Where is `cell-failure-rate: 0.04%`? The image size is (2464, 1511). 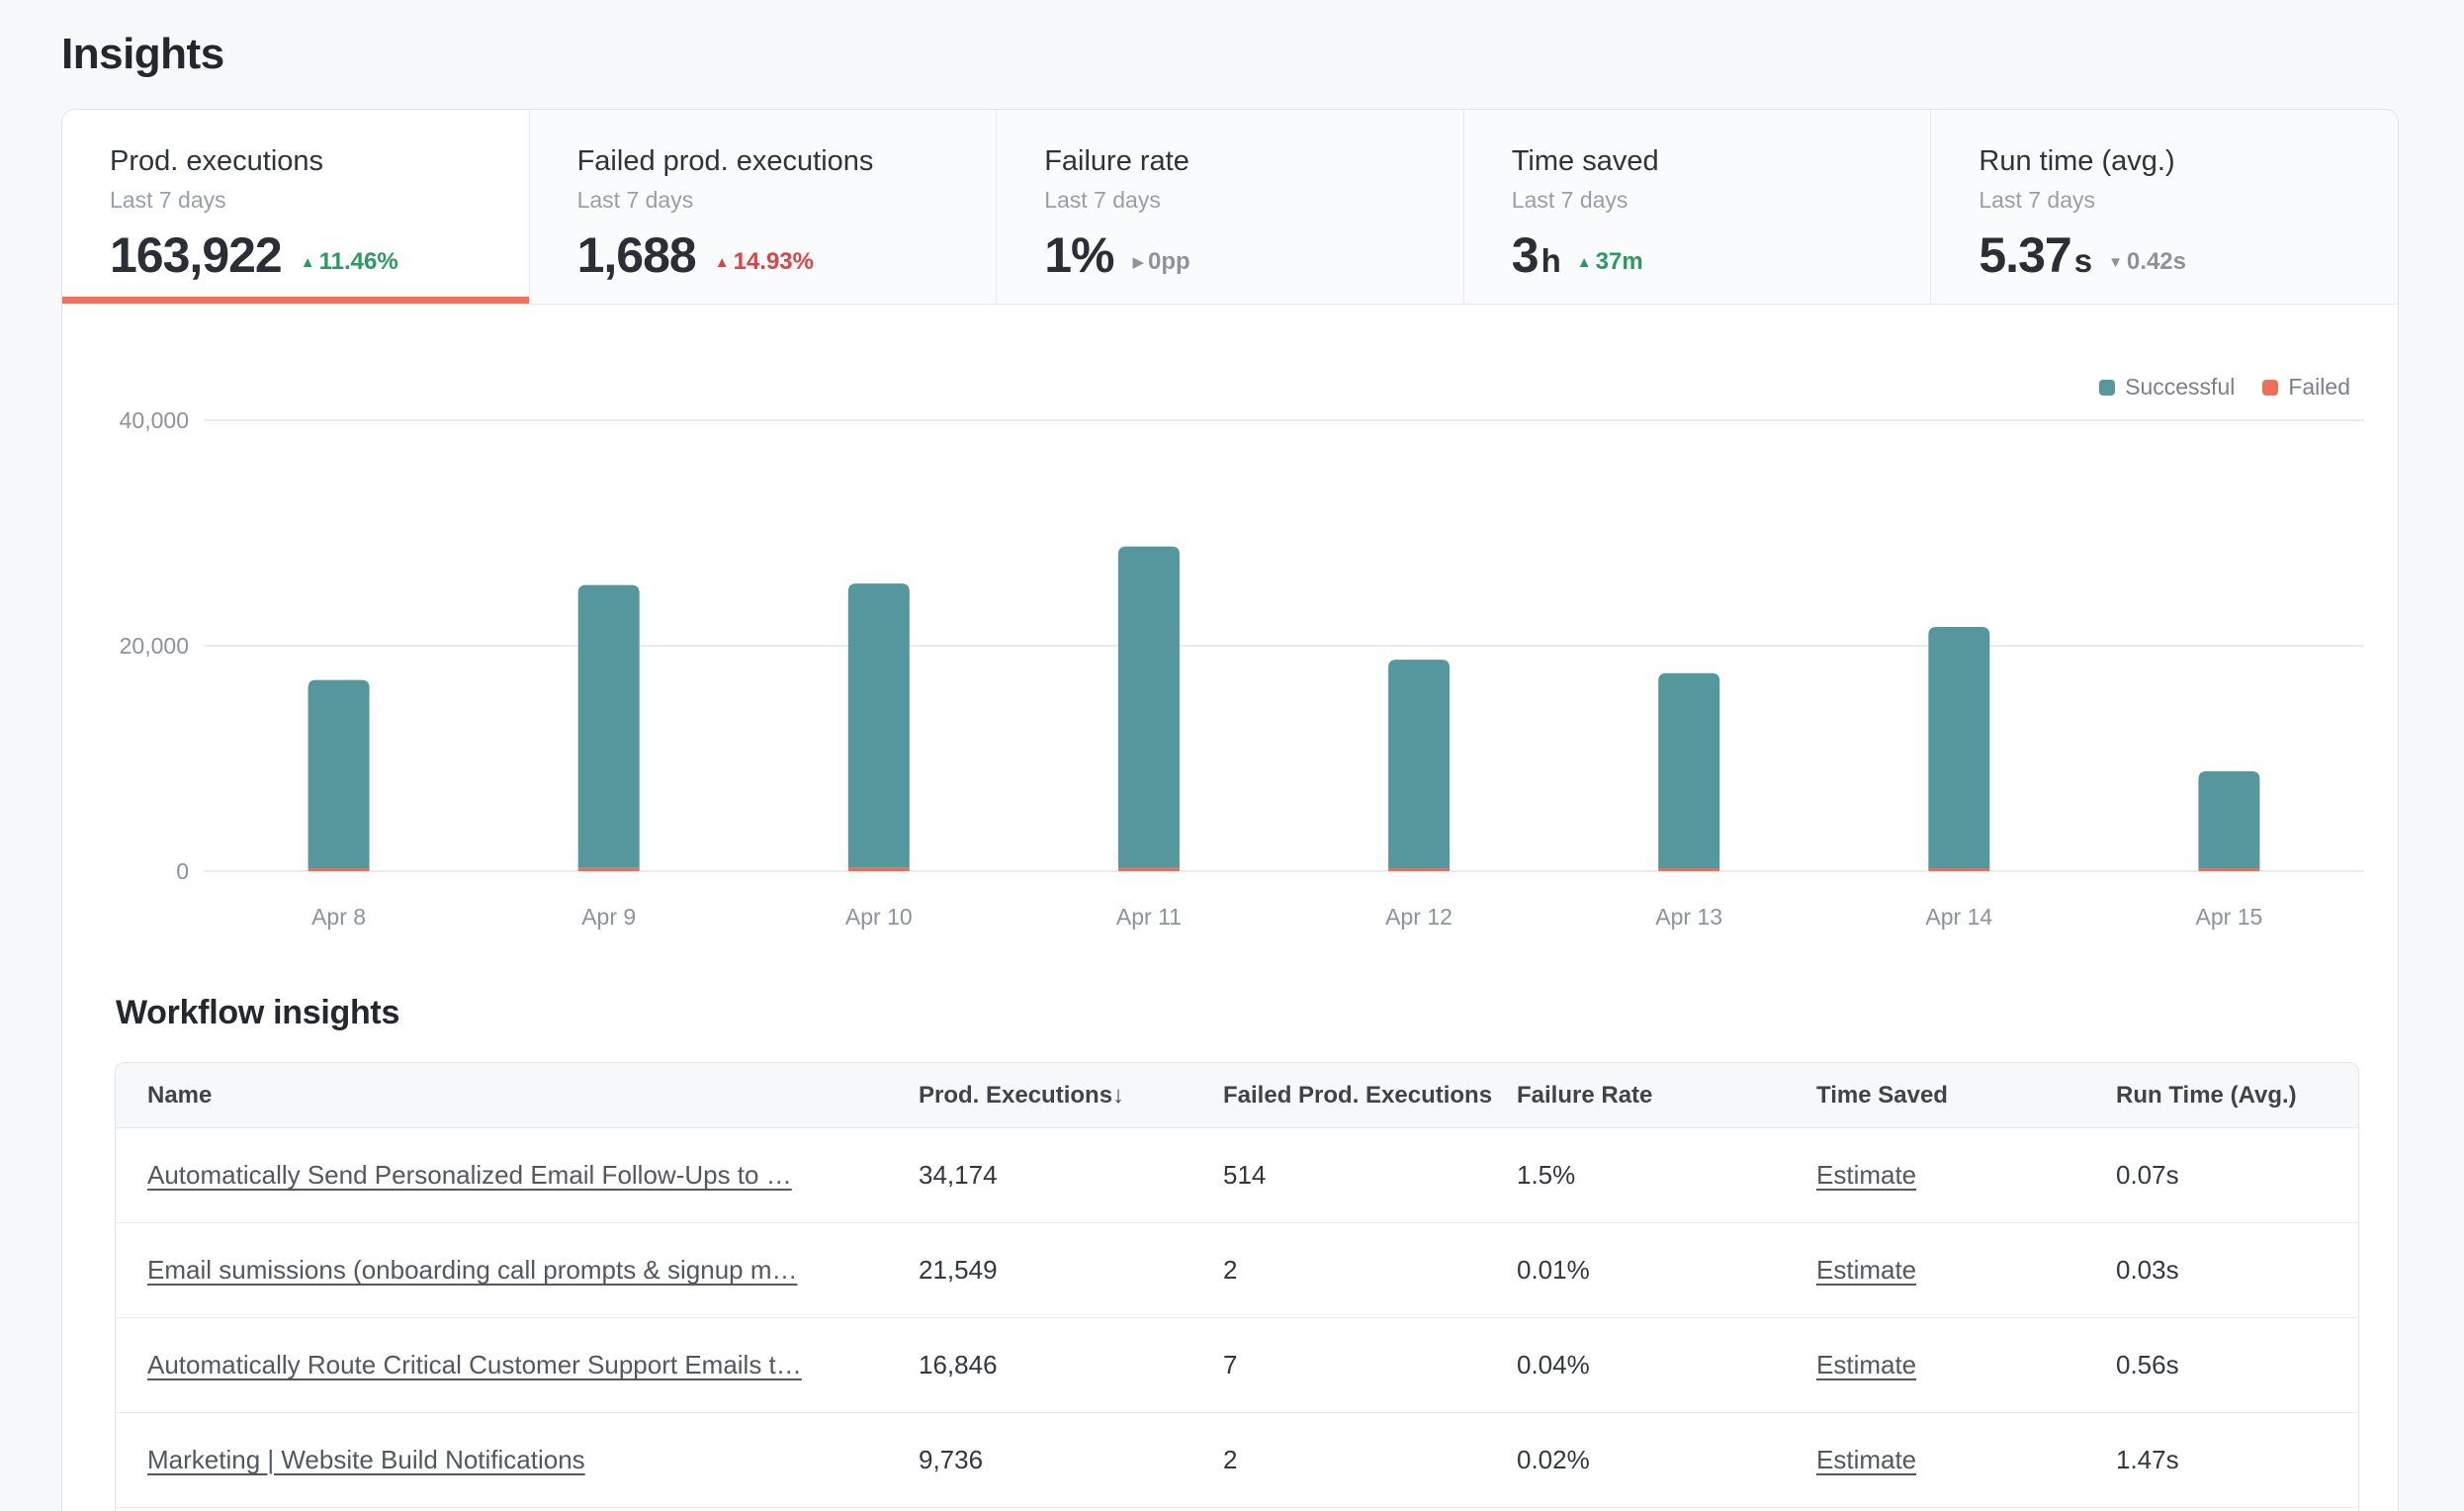 cell-failure-rate: 0.04% is located at coordinates (1553, 1365).